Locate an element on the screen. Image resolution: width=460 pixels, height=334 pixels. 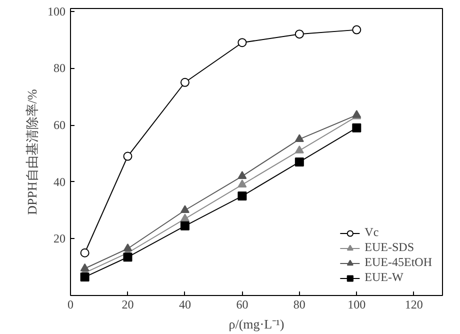
y-tick-label: 60 is located at coordinates (60, 125).